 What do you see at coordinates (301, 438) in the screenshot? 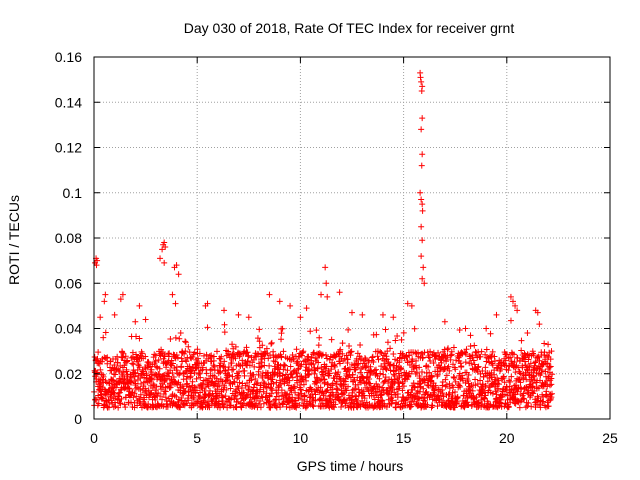
I see `x-tick-label: 10` at bounding box center [301, 438].